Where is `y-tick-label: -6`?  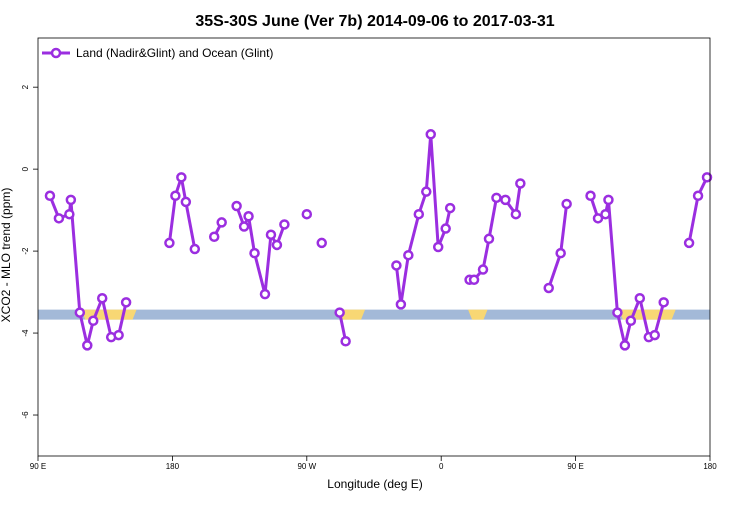 y-tick-label: -6 is located at coordinates (25, 415).